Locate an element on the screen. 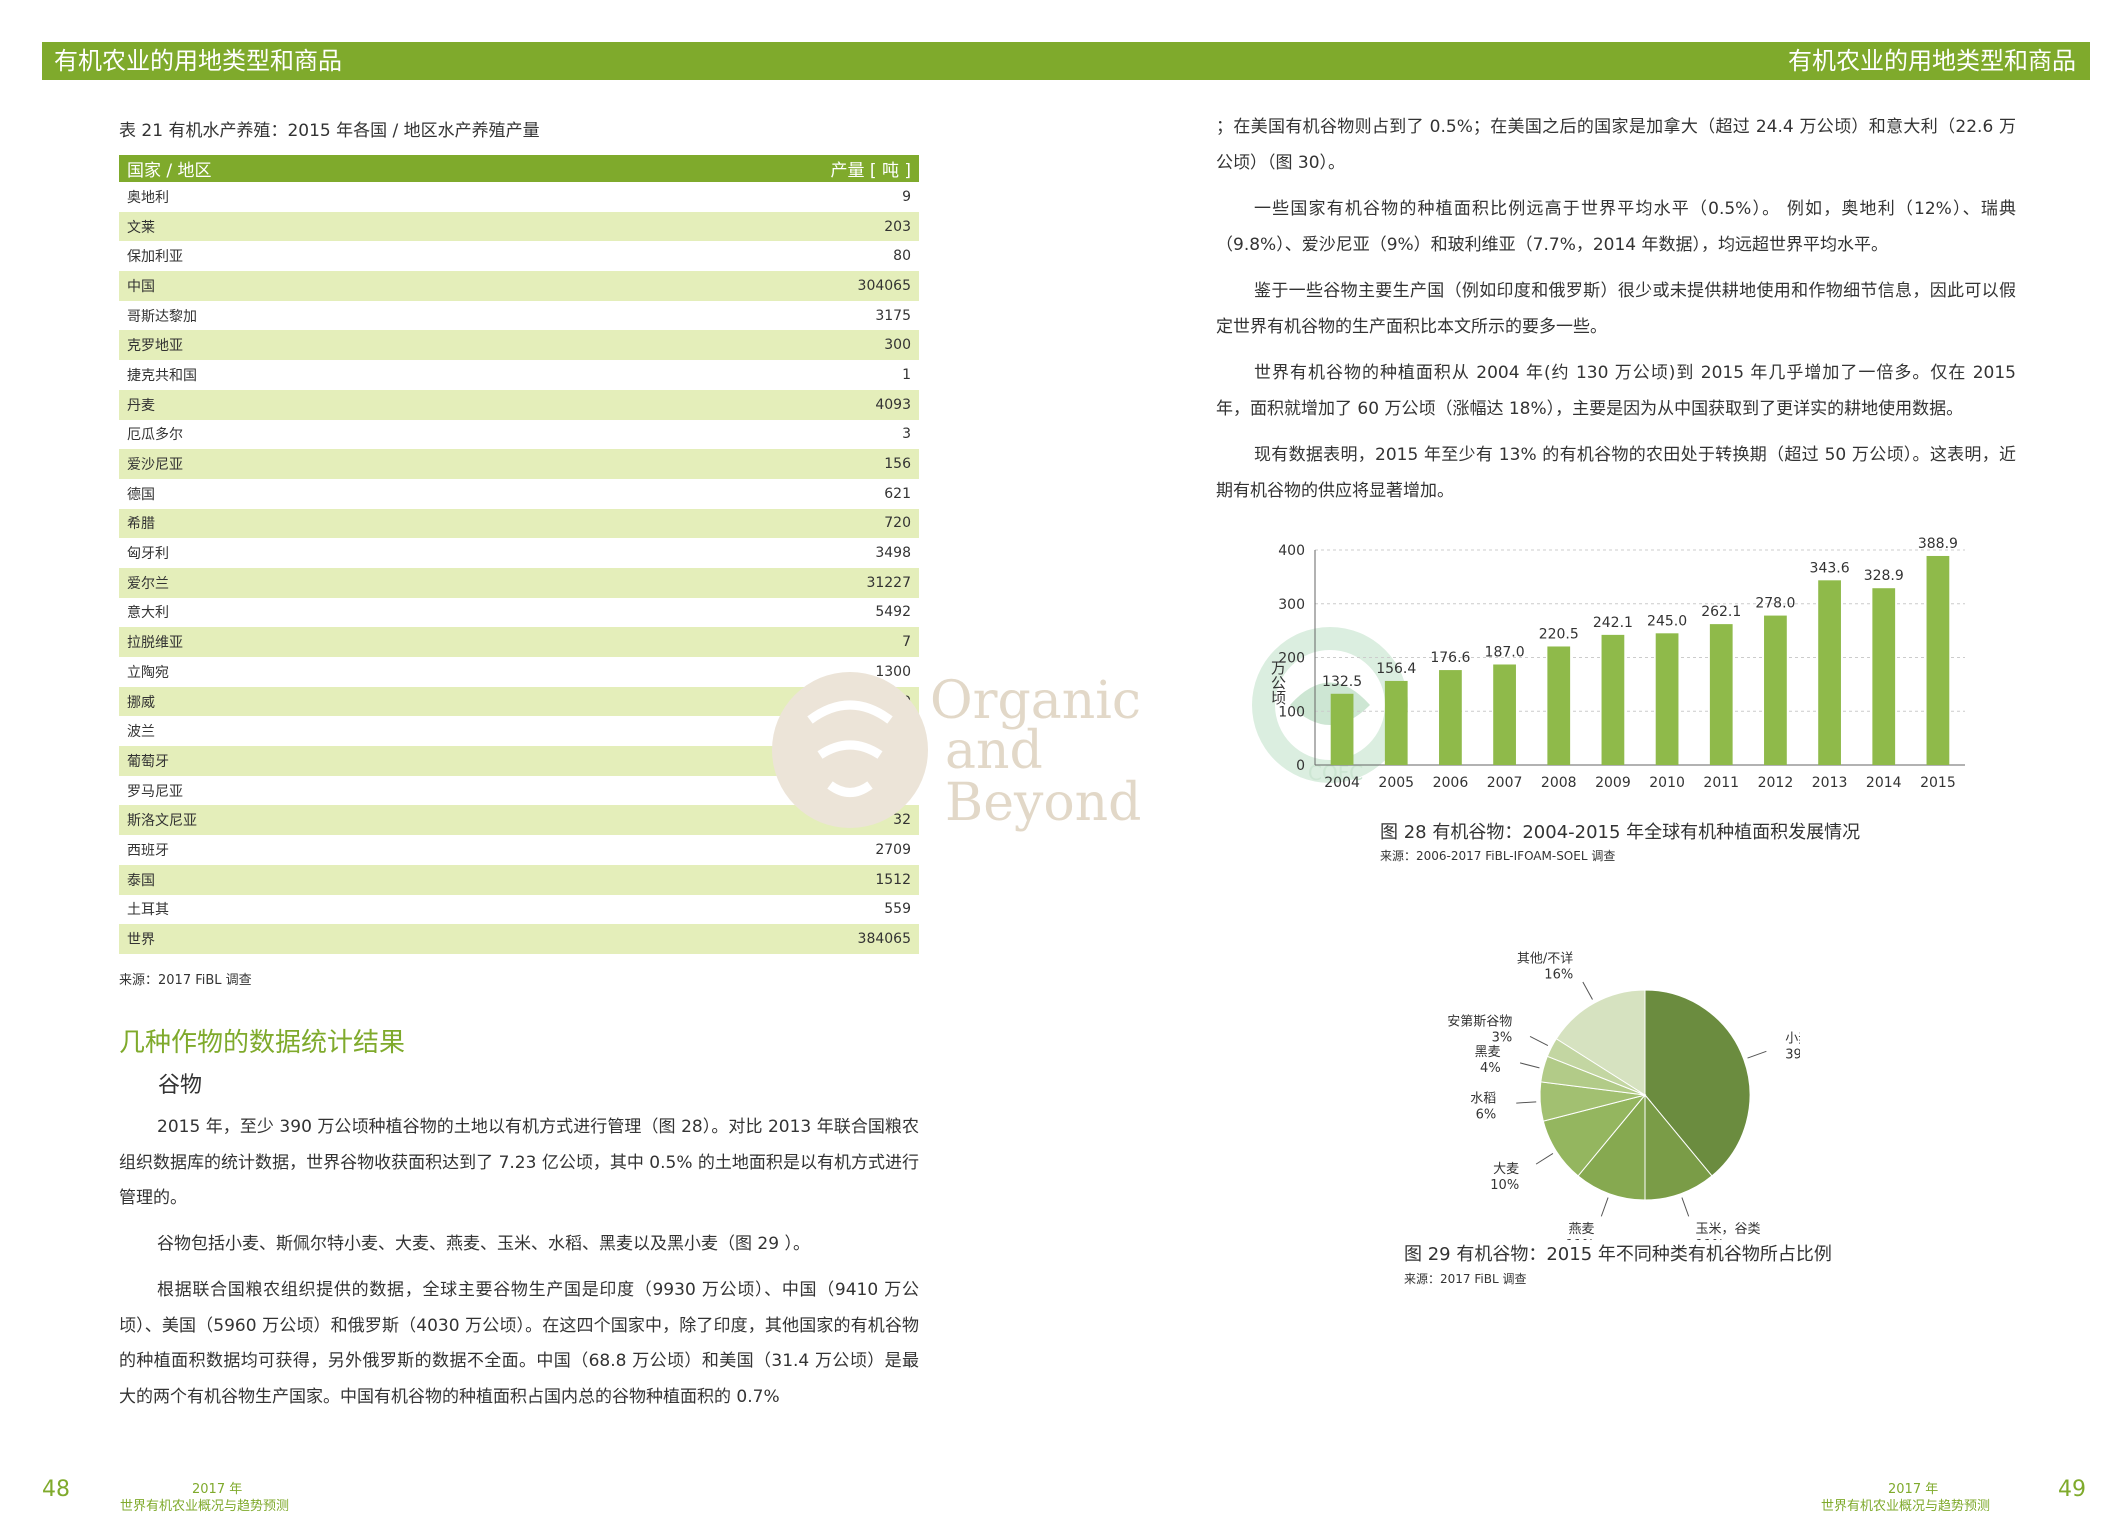  pie-slice-percent: 16% is located at coordinates (1558, 974).